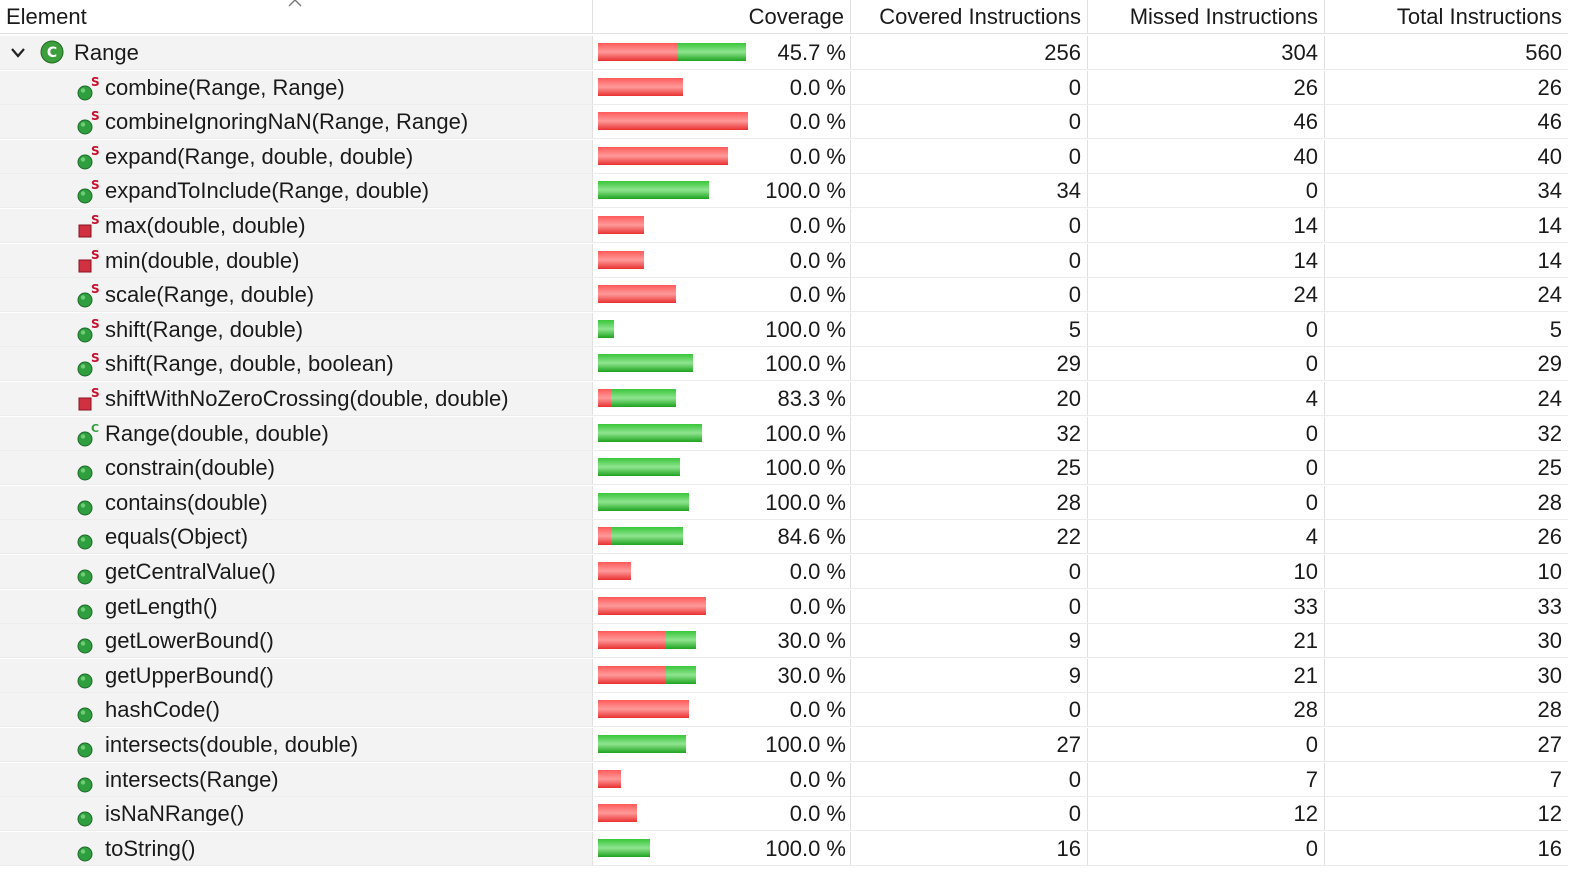 The image size is (1588, 878). I want to click on covered-instructions-cell: 20, so click(968, 398).